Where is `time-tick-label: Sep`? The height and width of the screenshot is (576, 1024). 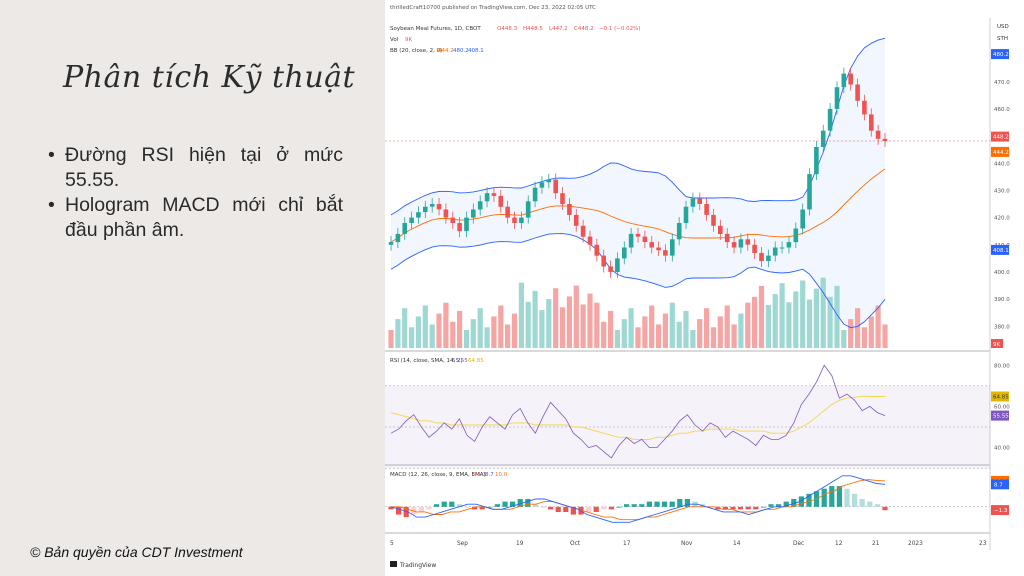 time-tick-label: Sep is located at coordinates (462, 544).